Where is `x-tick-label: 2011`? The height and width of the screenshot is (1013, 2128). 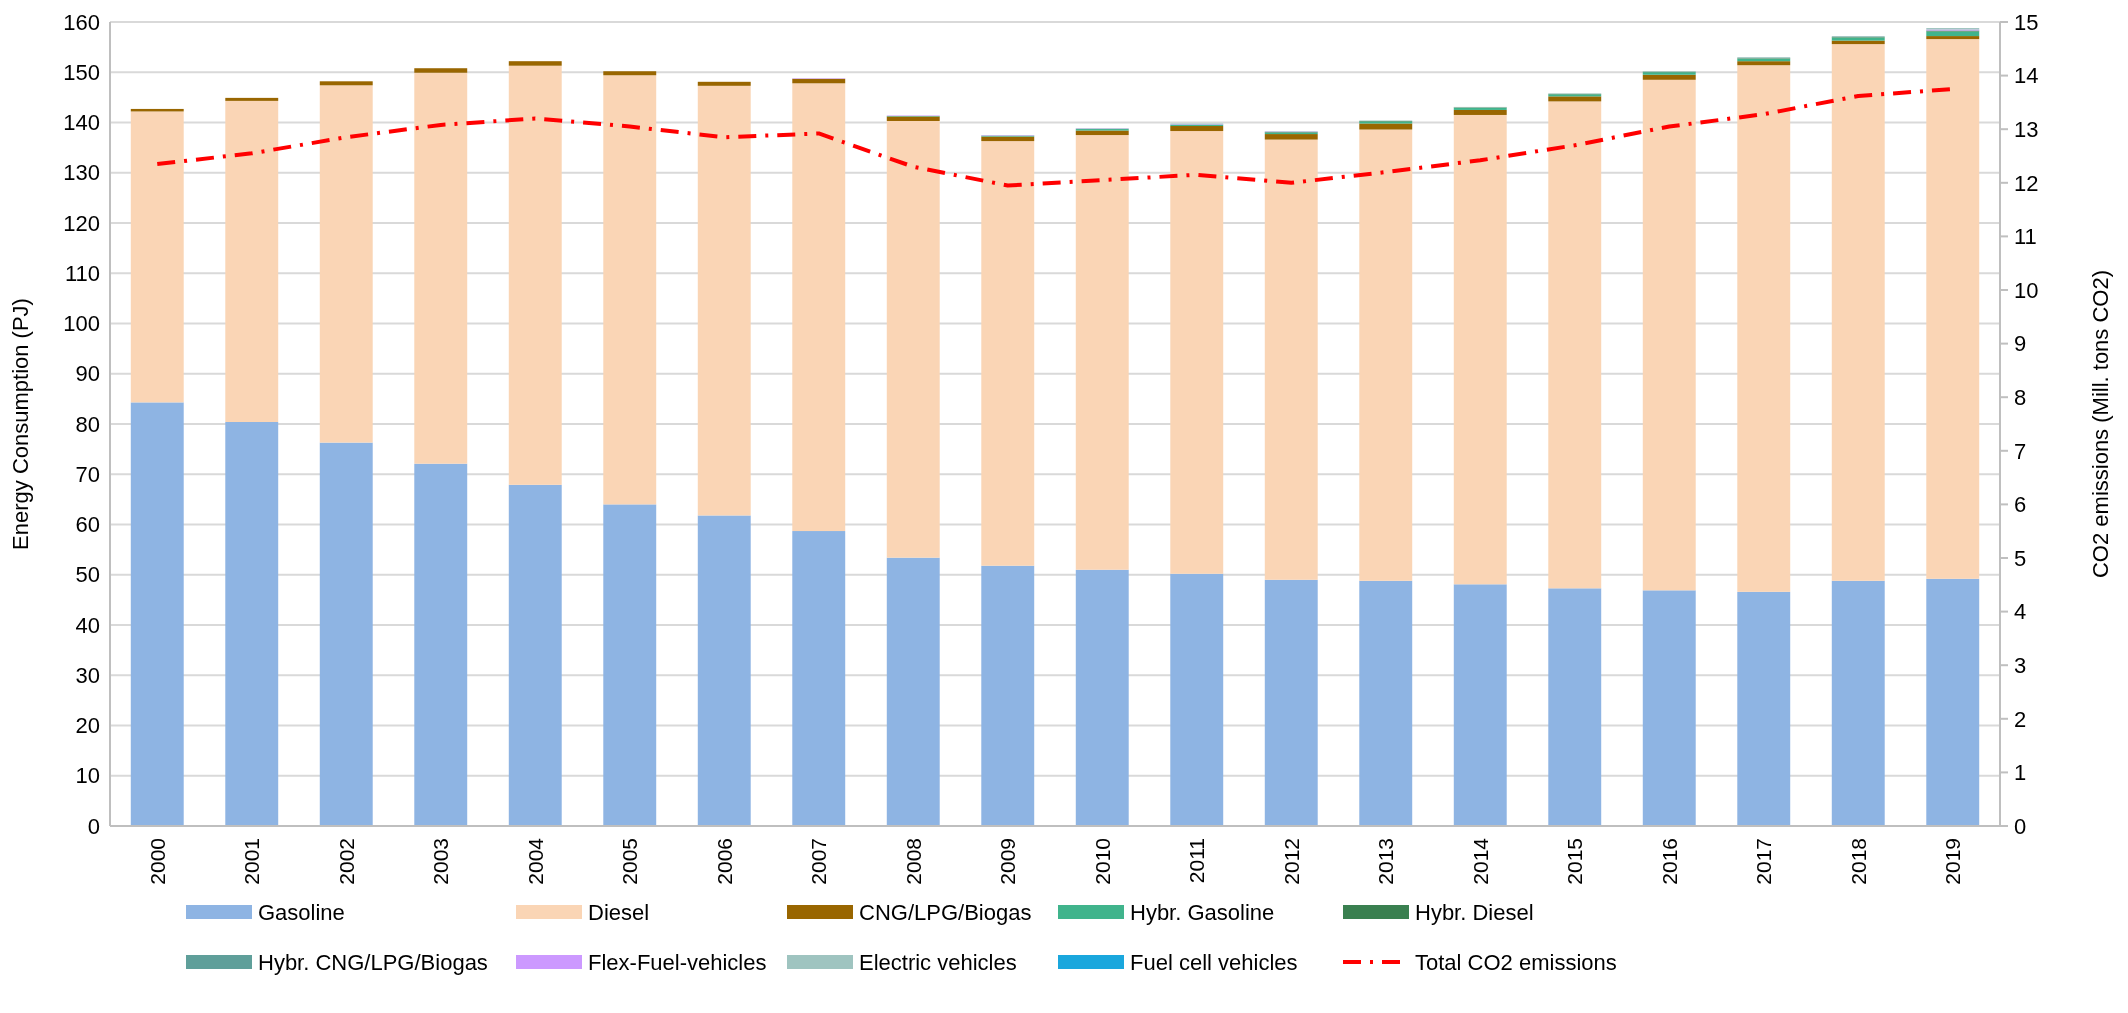 x-tick-label: 2011 is located at coordinates (1197, 861).